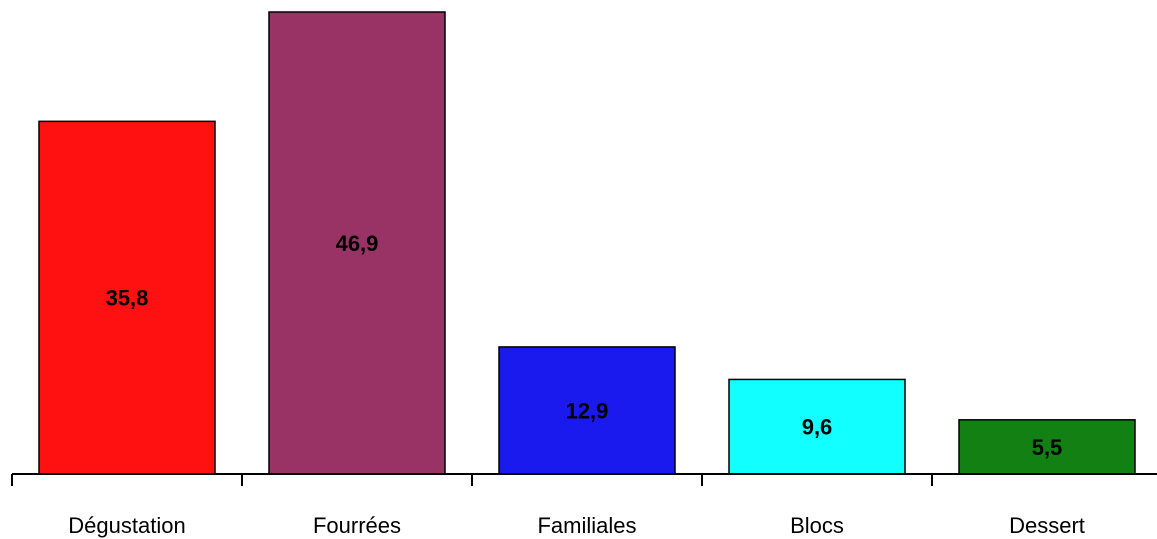 This screenshot has width=1157, height=539. I want to click on bar-value-label: 35,8, so click(127, 298).